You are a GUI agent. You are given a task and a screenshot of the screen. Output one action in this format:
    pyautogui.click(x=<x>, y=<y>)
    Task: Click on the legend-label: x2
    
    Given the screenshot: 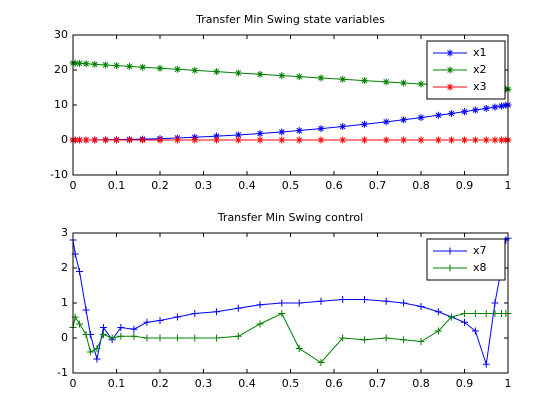 What is the action you would take?
    pyautogui.click(x=480, y=69)
    